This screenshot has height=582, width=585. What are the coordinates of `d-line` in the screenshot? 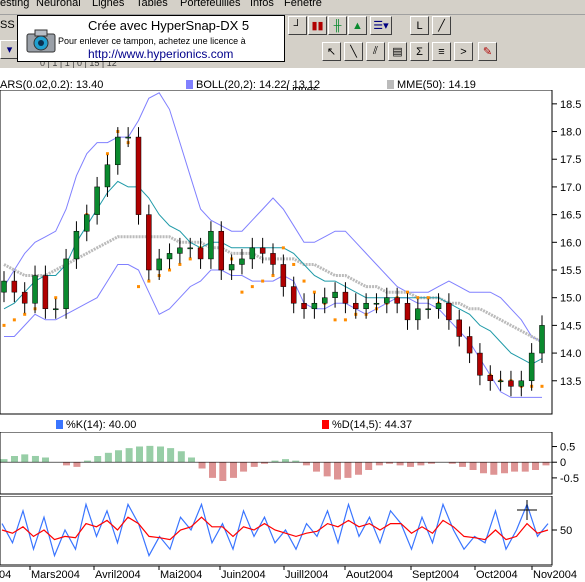 It's located at (275, 528).